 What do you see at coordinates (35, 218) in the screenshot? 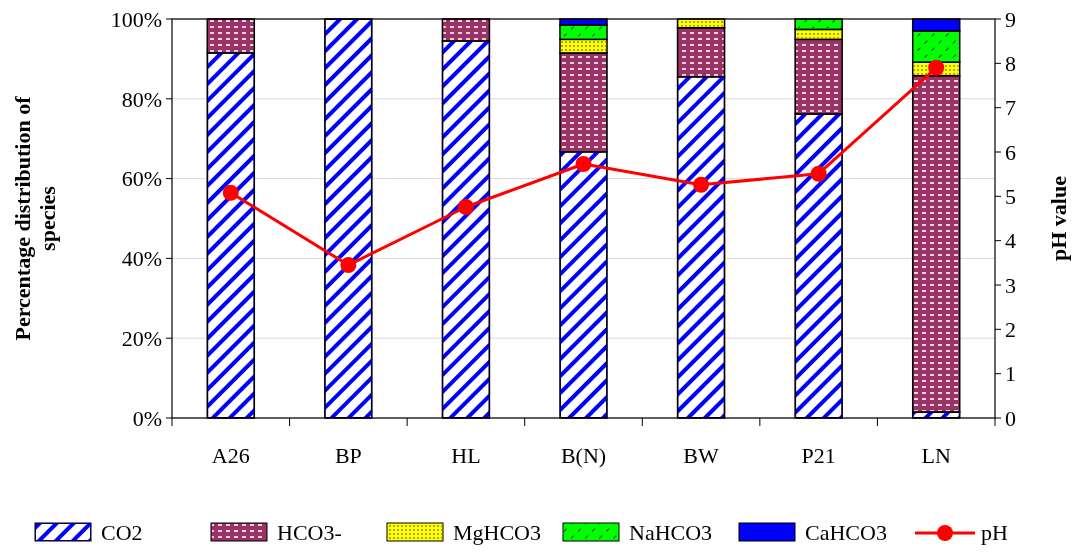
I see `y-axis-title: Percentage distribution of species` at bounding box center [35, 218].